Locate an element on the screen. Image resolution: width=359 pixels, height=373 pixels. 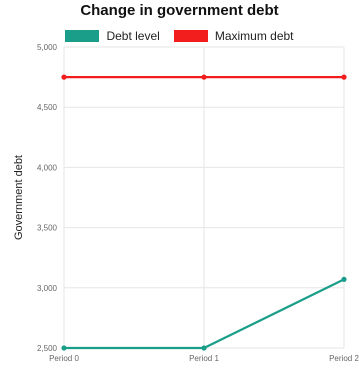
legend-item-debt-level: Debt level is located at coordinates (112, 36).